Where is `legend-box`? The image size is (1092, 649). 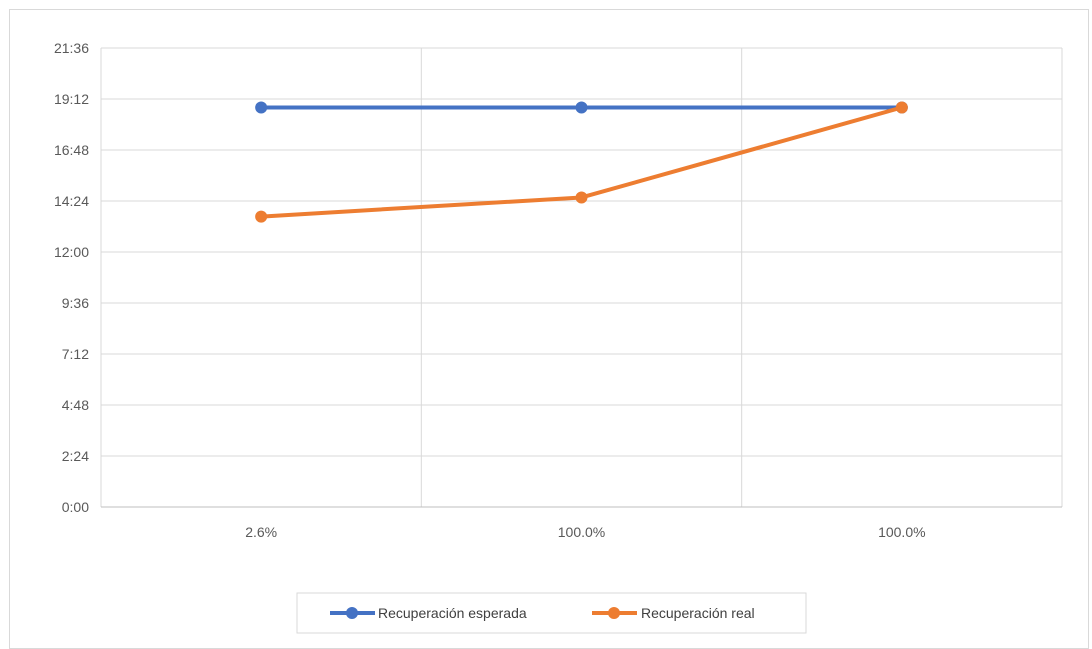
legend-box is located at coordinates (551, 613).